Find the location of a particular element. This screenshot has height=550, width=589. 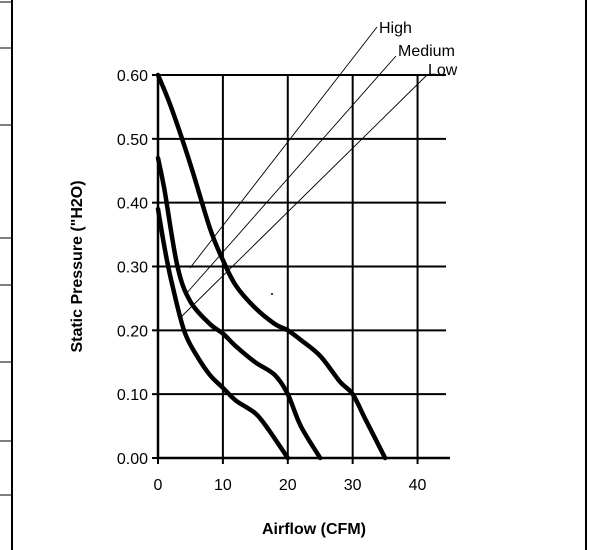

x-axis-title: Airflow (CFM) is located at coordinates (314, 529).